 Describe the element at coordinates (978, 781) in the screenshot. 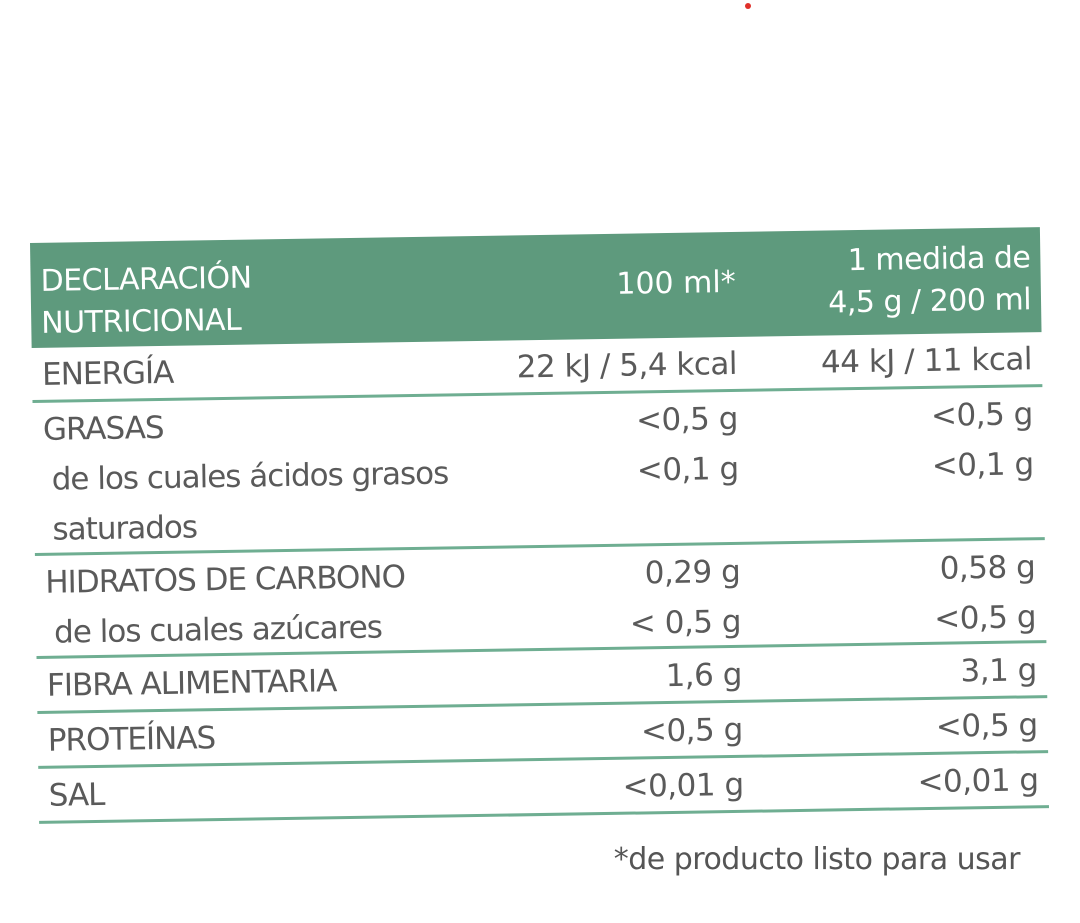

I see `value-sal-serving: <0,01 g` at that location.